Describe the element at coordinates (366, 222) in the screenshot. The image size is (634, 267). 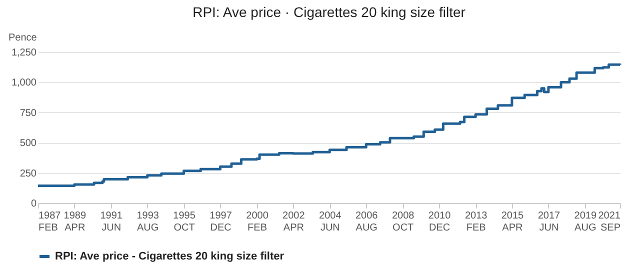
I see `x-tick-label: 2006 AUG` at that location.